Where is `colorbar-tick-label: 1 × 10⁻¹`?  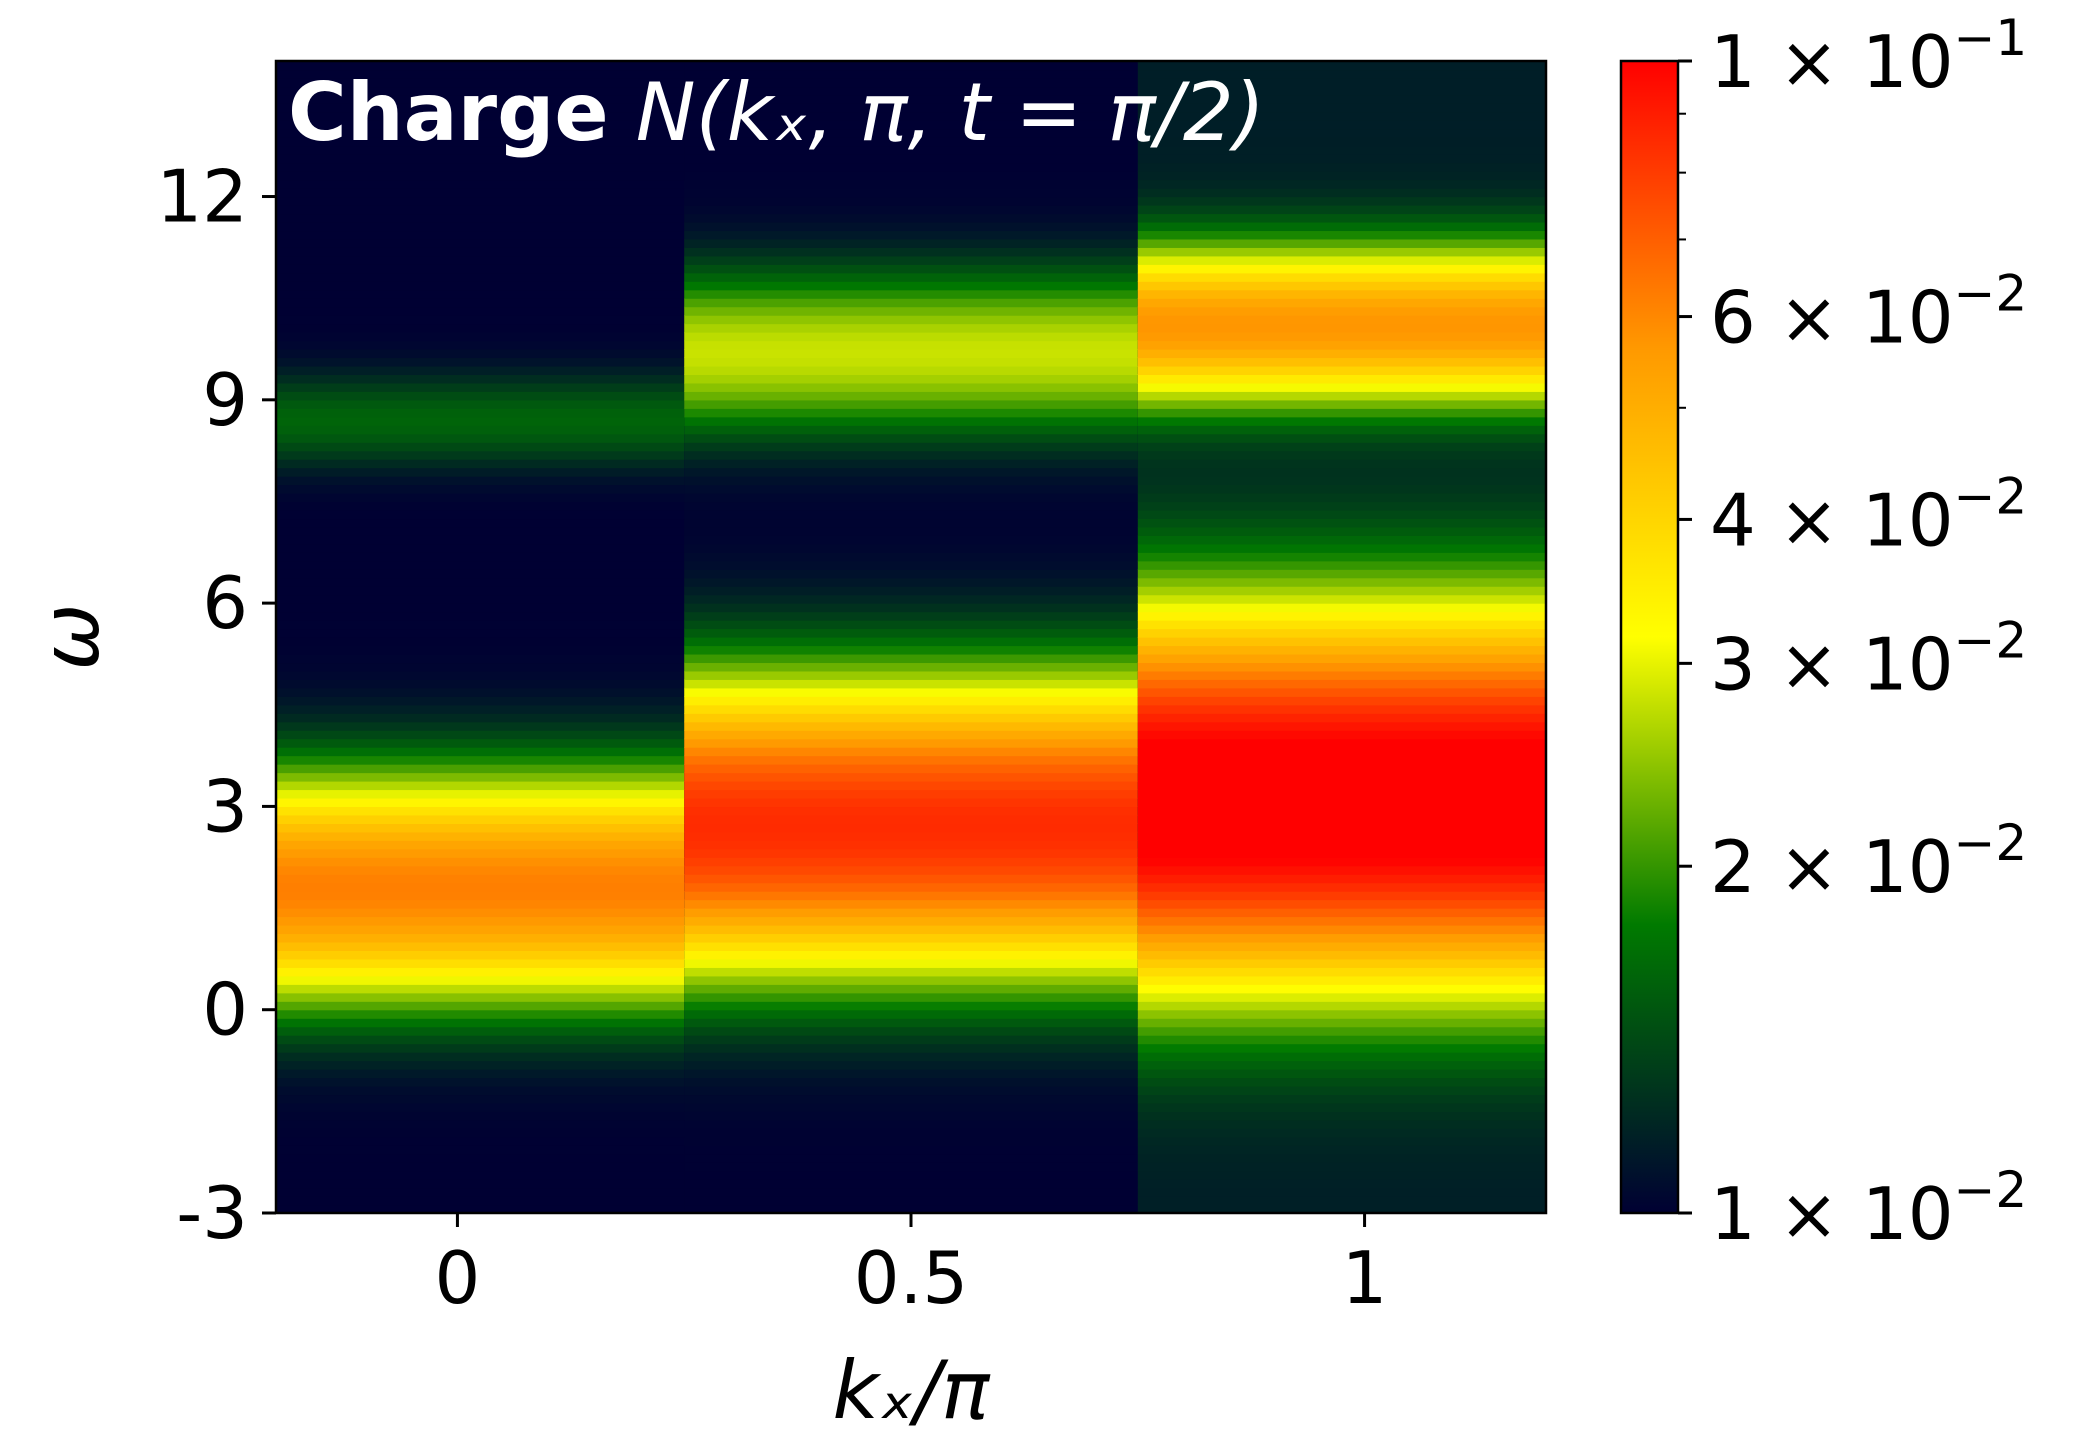
colorbar-tick-label: 1 × 10⁻¹ is located at coordinates (1868, 56).